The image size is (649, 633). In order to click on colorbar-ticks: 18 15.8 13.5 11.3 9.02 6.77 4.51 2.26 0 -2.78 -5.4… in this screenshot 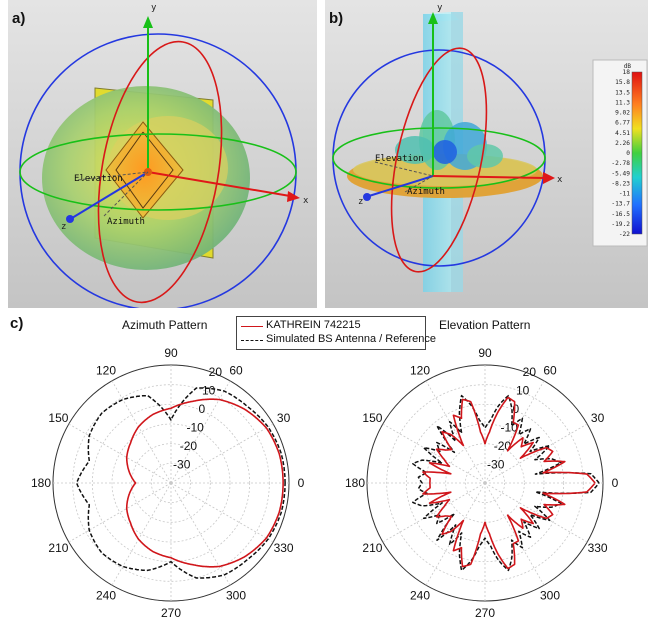, I will do `click(620, 153)`.